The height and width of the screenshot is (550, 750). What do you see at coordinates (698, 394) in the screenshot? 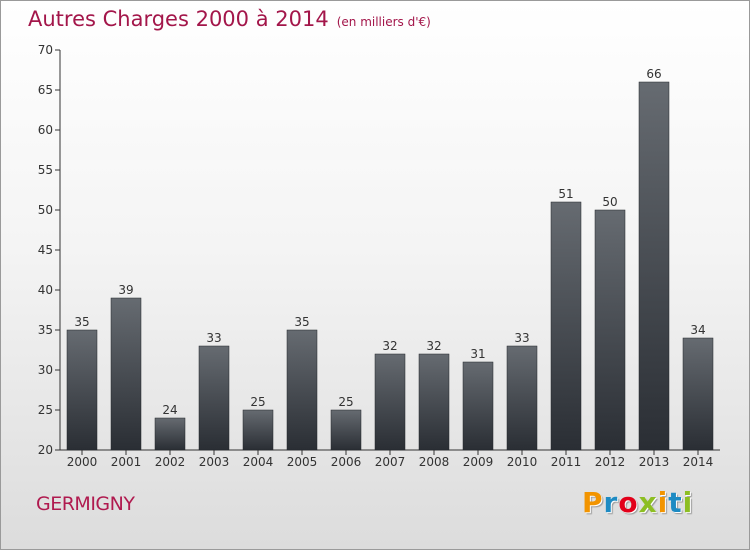
I see `bar-2014` at bounding box center [698, 394].